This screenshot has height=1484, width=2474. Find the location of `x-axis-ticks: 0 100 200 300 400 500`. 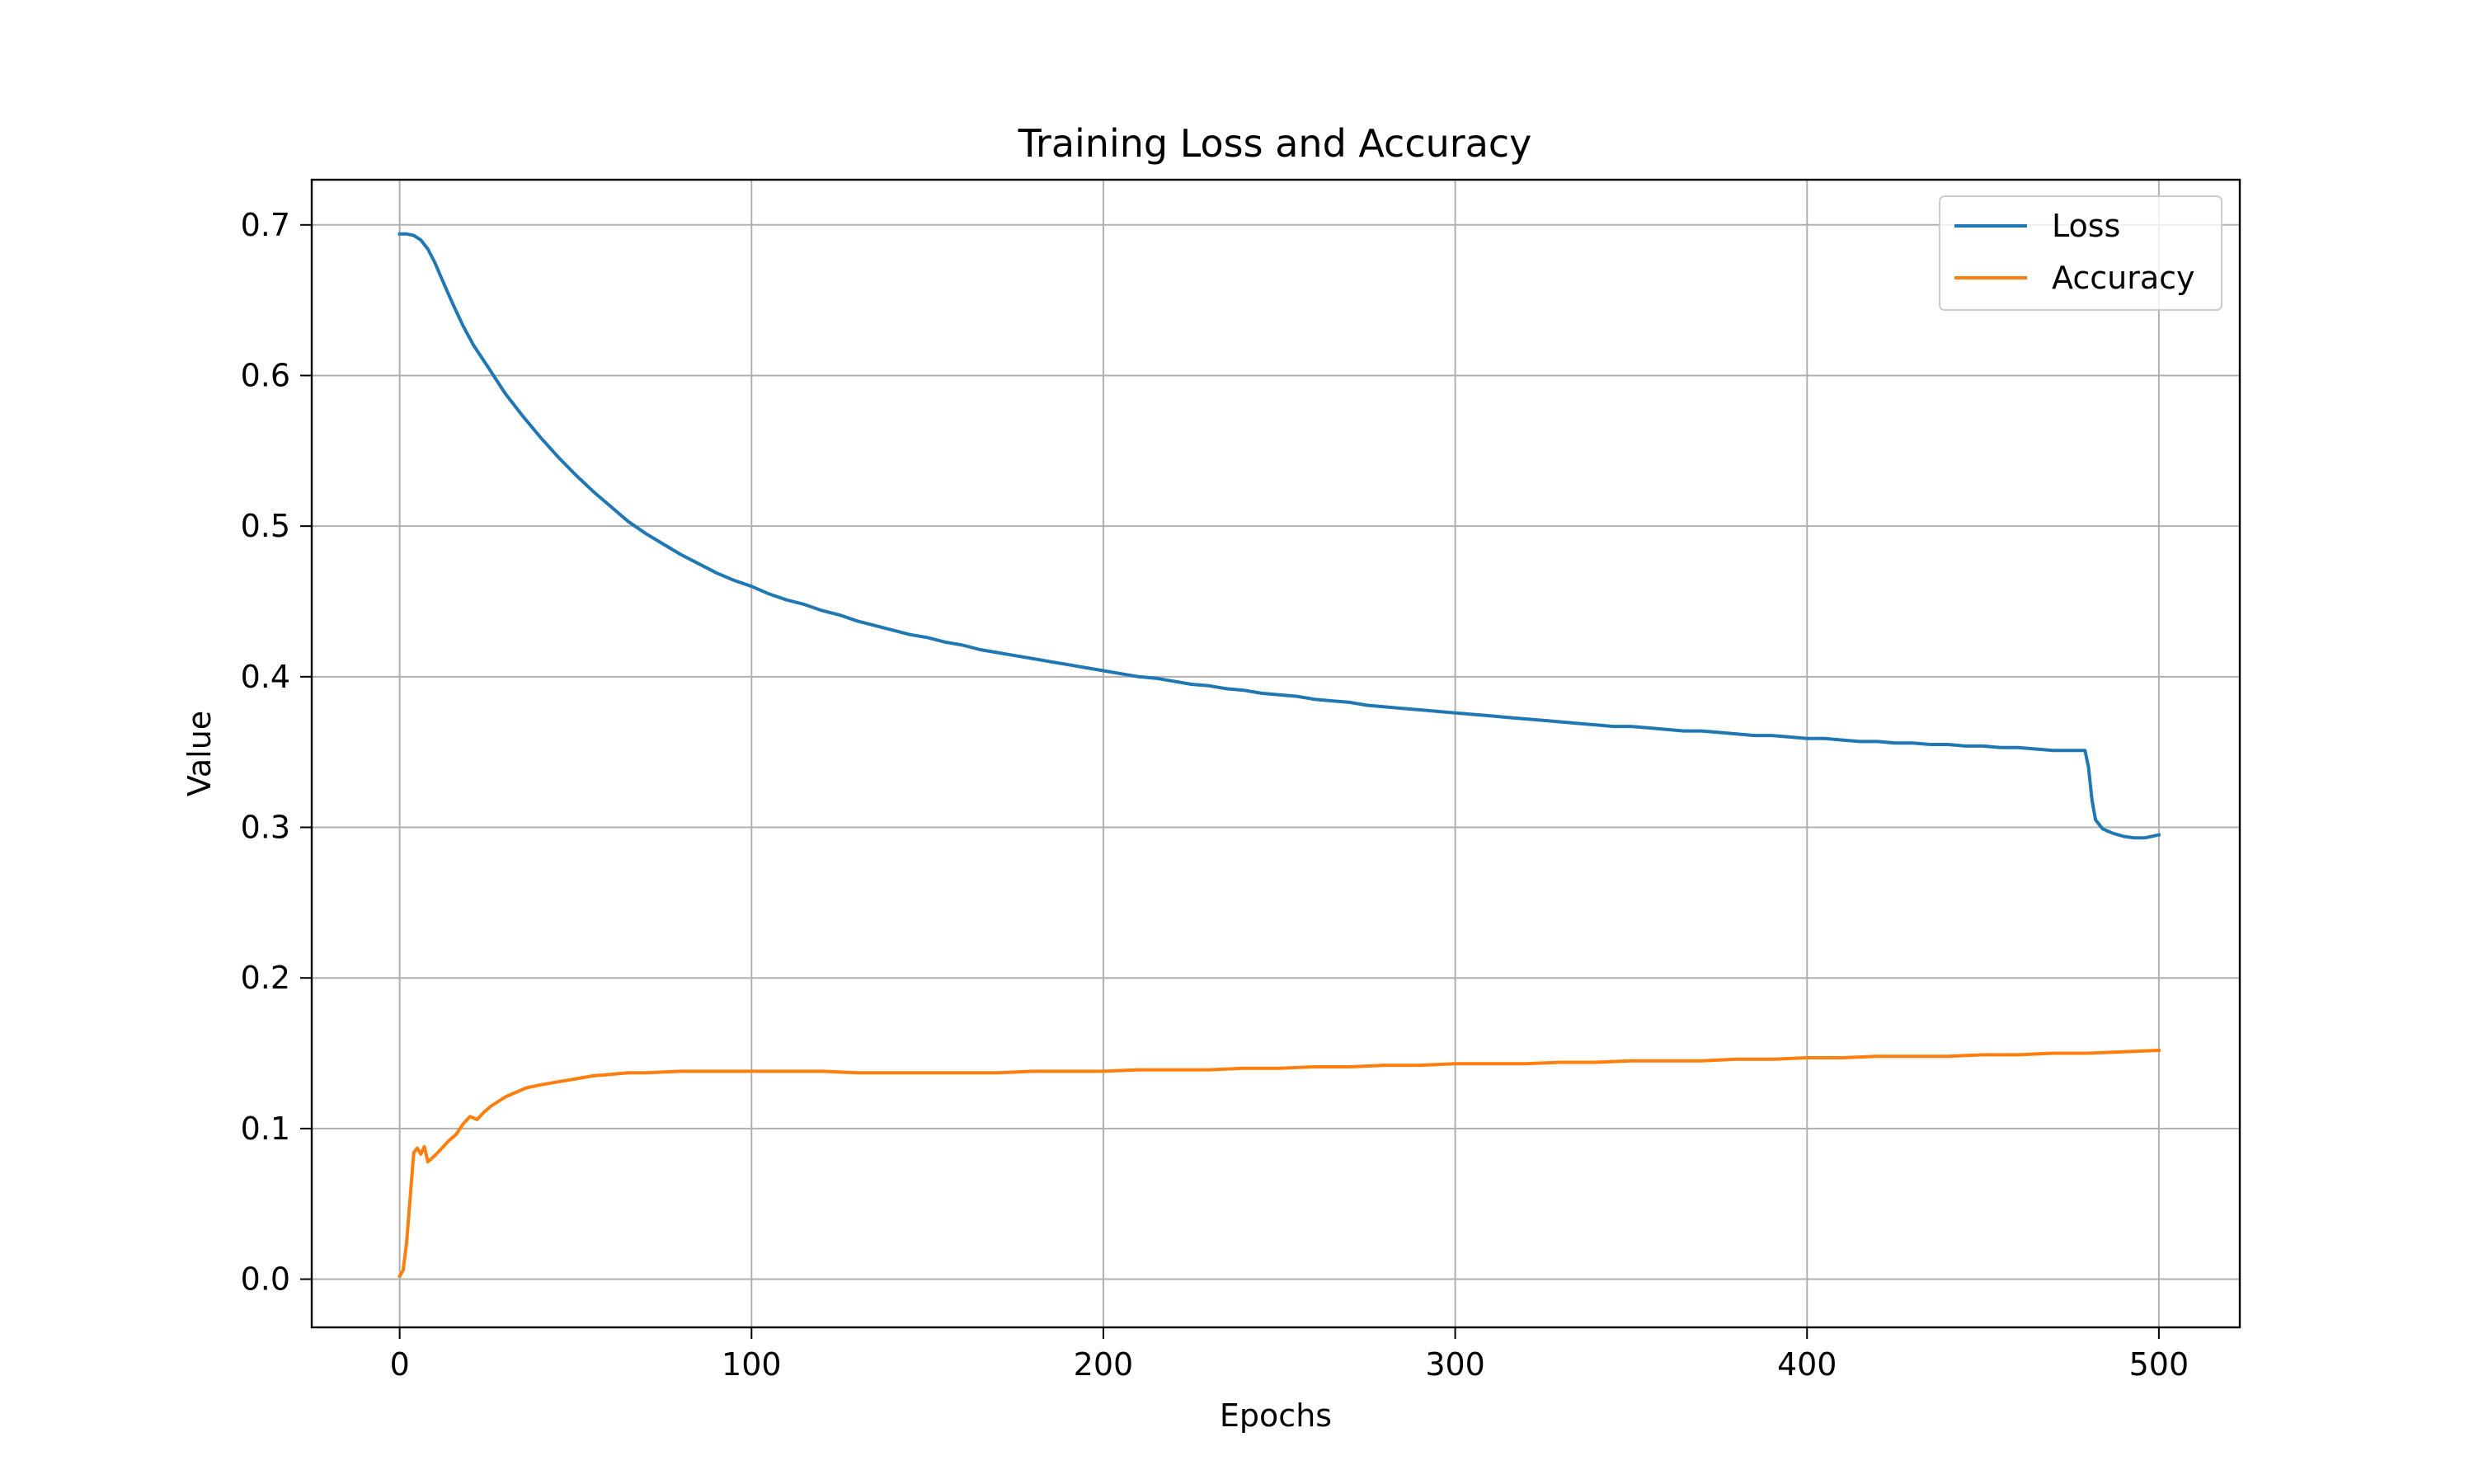

x-axis-ticks: 0 100 200 300 400 500 is located at coordinates (1289, 1355).